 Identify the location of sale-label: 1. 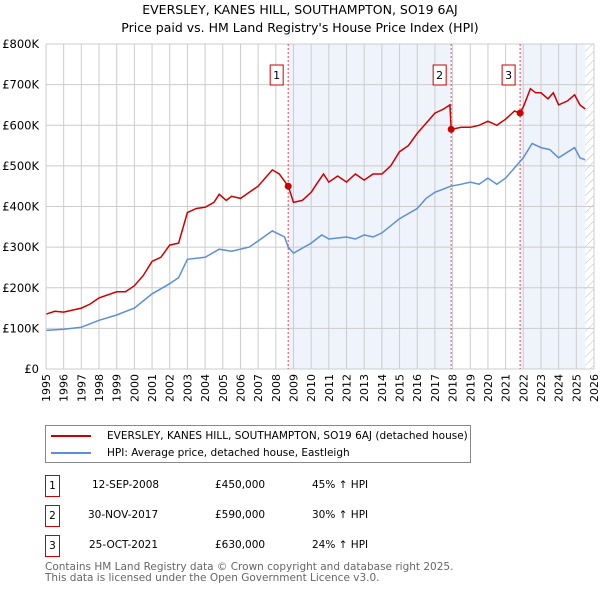
(276, 75).